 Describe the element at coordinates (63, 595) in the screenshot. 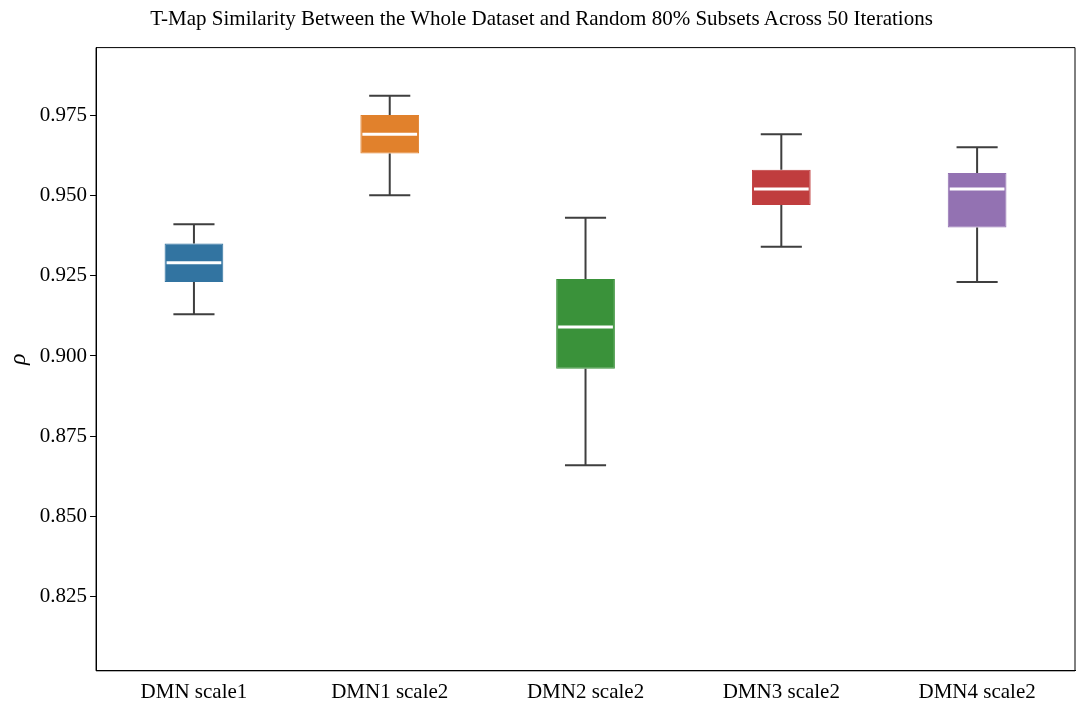

I see `y-tick-label: 0.825` at that location.